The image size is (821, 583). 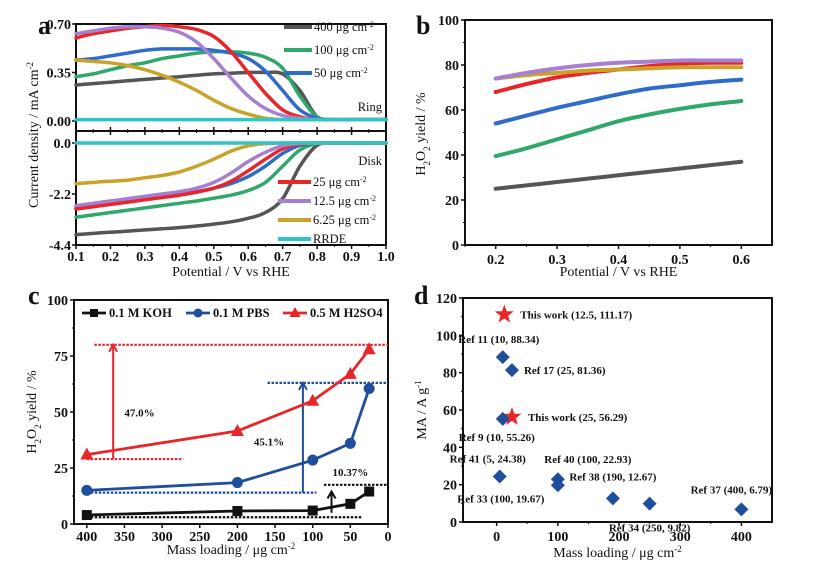 I want to click on y-tick-label: 75, so click(x=61, y=357).